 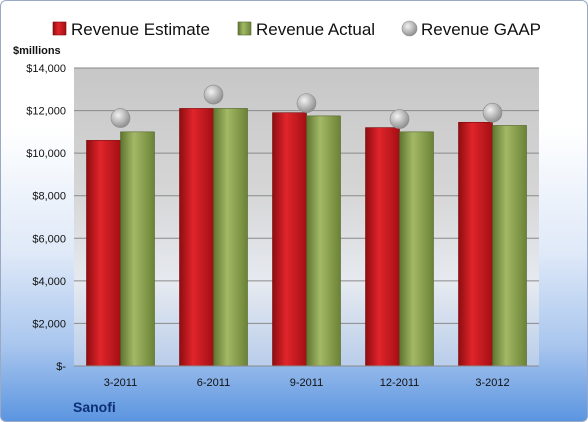 I want to click on x-tick-label: 3-2012, so click(x=492, y=383).